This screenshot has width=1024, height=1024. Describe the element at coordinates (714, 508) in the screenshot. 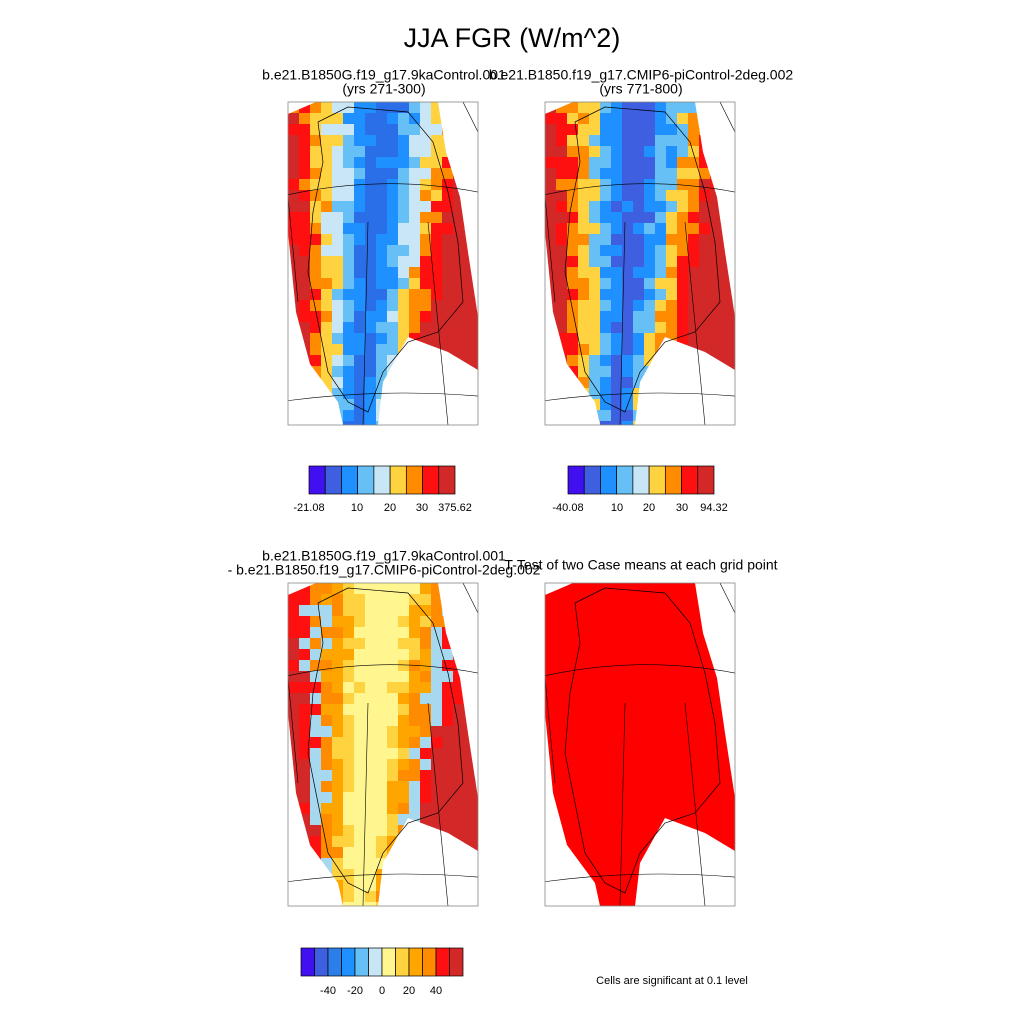

I see `colorbar-label: 94.32` at that location.